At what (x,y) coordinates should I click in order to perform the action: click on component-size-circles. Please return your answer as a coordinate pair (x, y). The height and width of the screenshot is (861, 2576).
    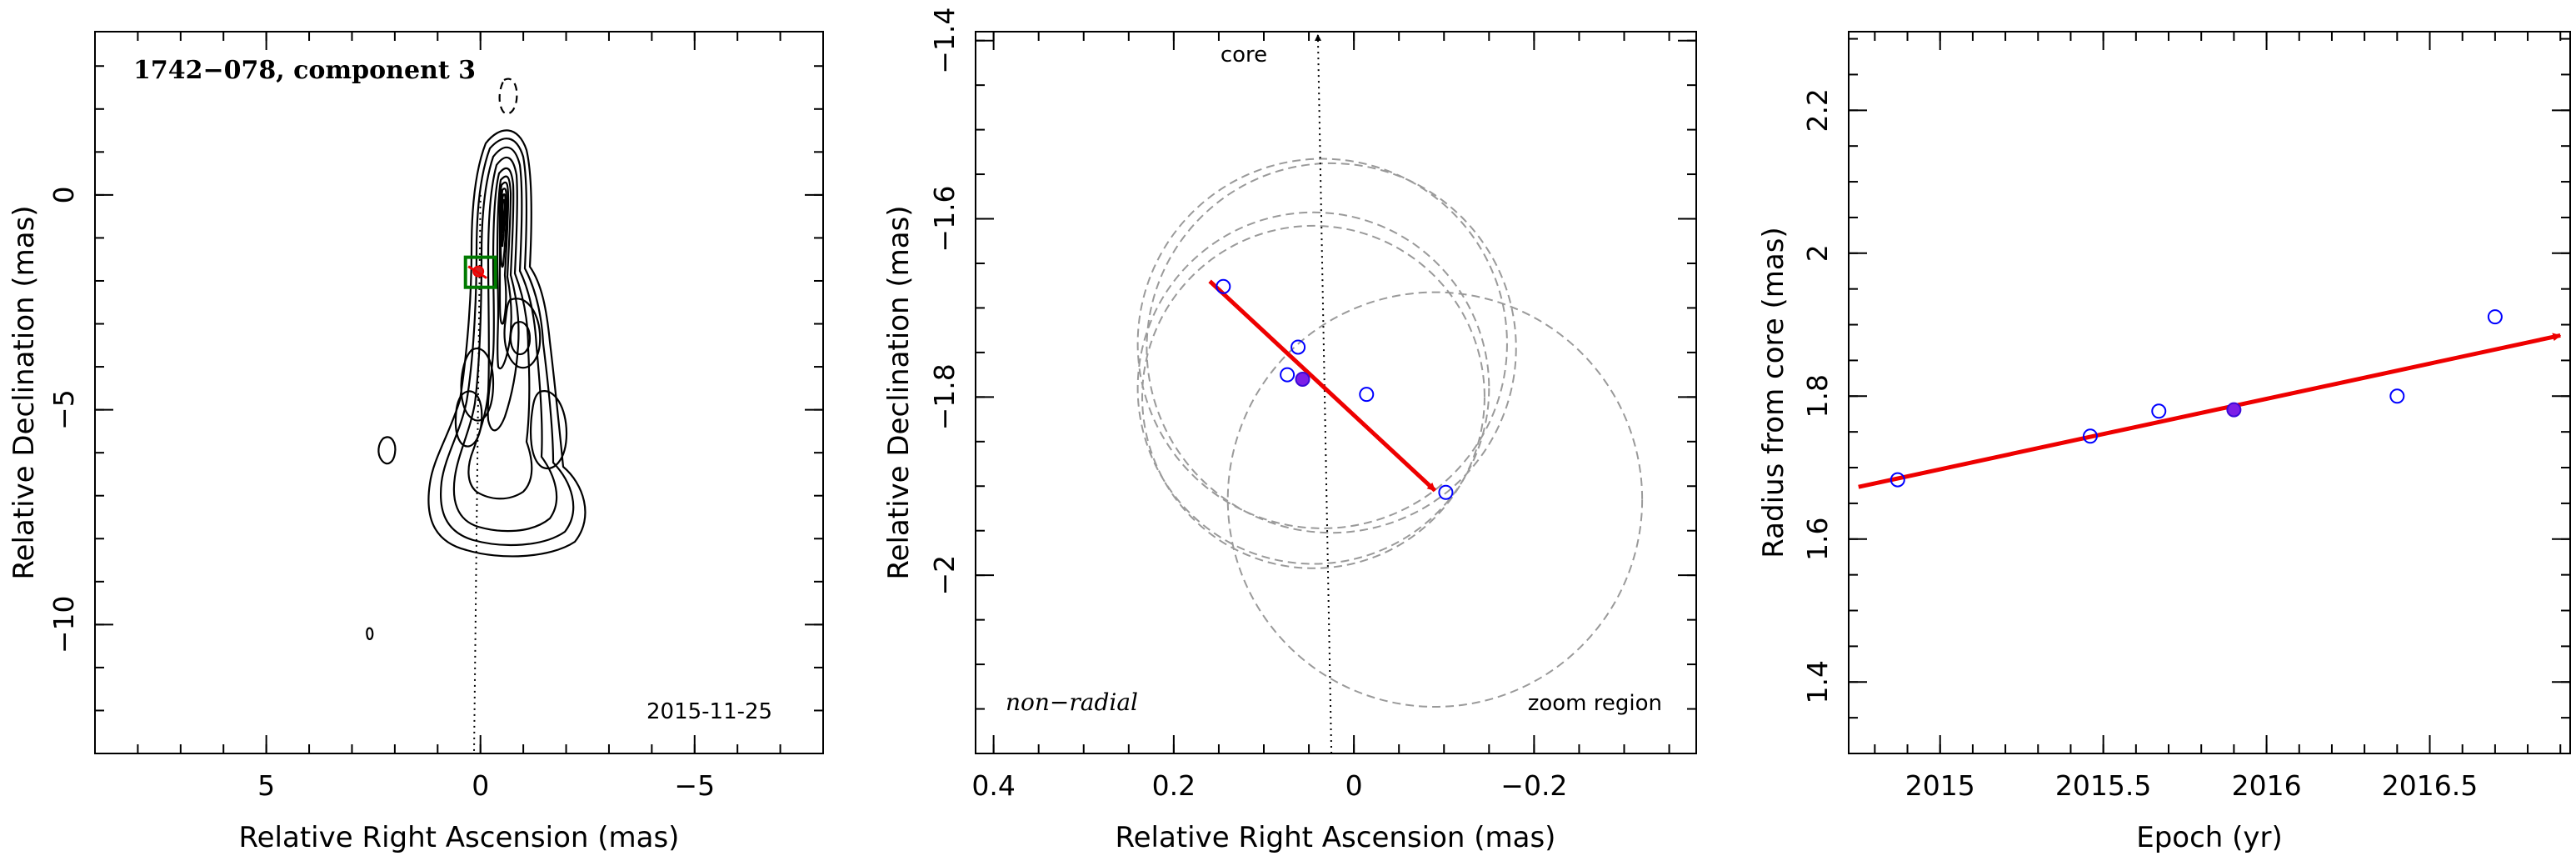
    Looking at the image, I should click on (1390, 433).